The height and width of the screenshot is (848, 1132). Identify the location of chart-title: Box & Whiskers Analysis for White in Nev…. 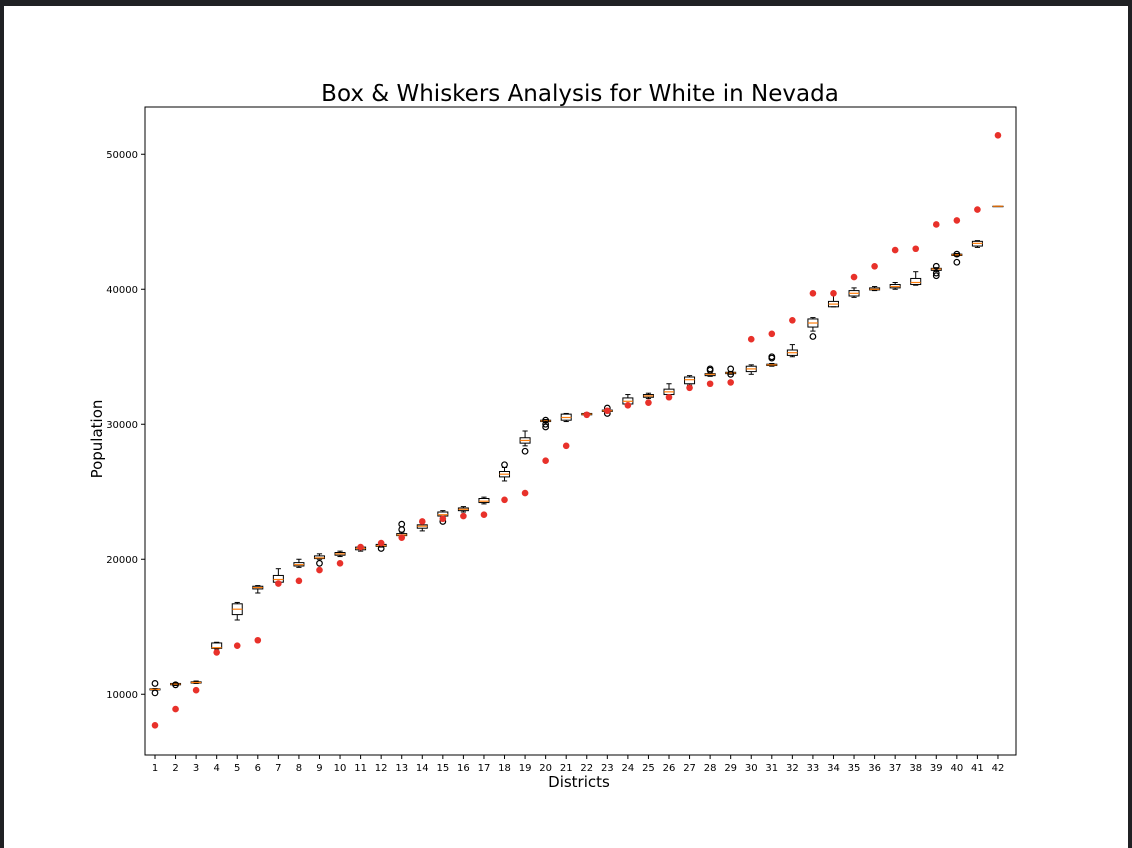
(580, 94).